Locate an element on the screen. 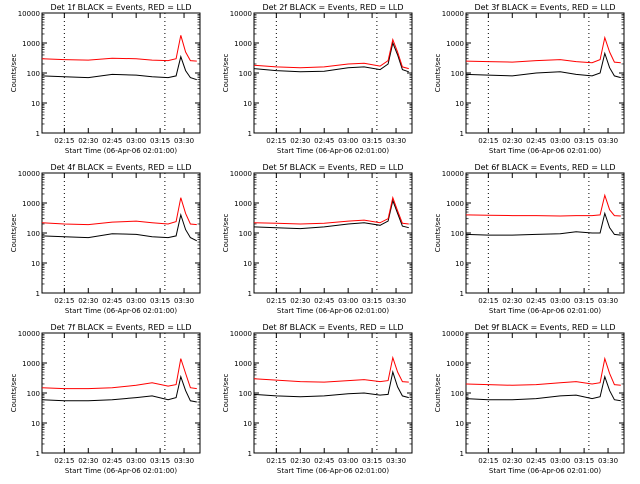  plot-title: Det 5f BLACK = Events, RED = LLD is located at coordinates (332, 167).